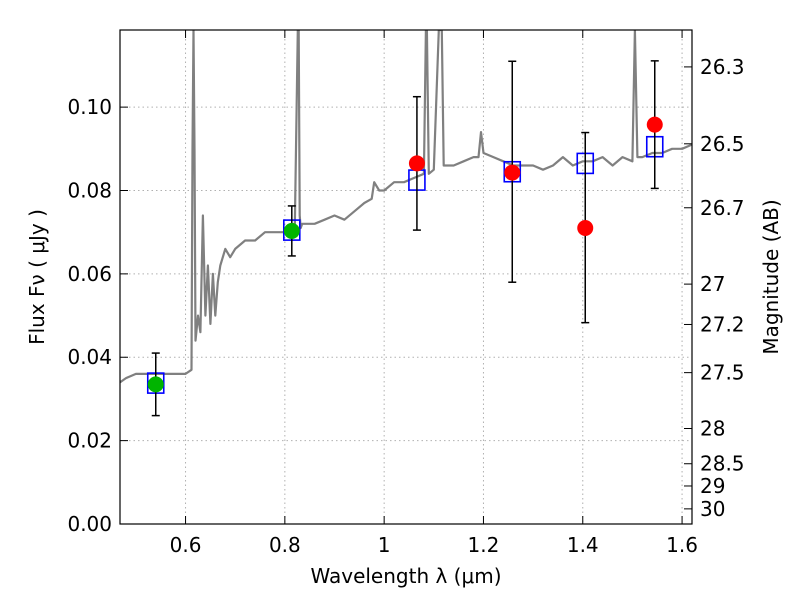 The image size is (800, 604). I want to click on x-tick-label: 1.4, so click(583, 545).